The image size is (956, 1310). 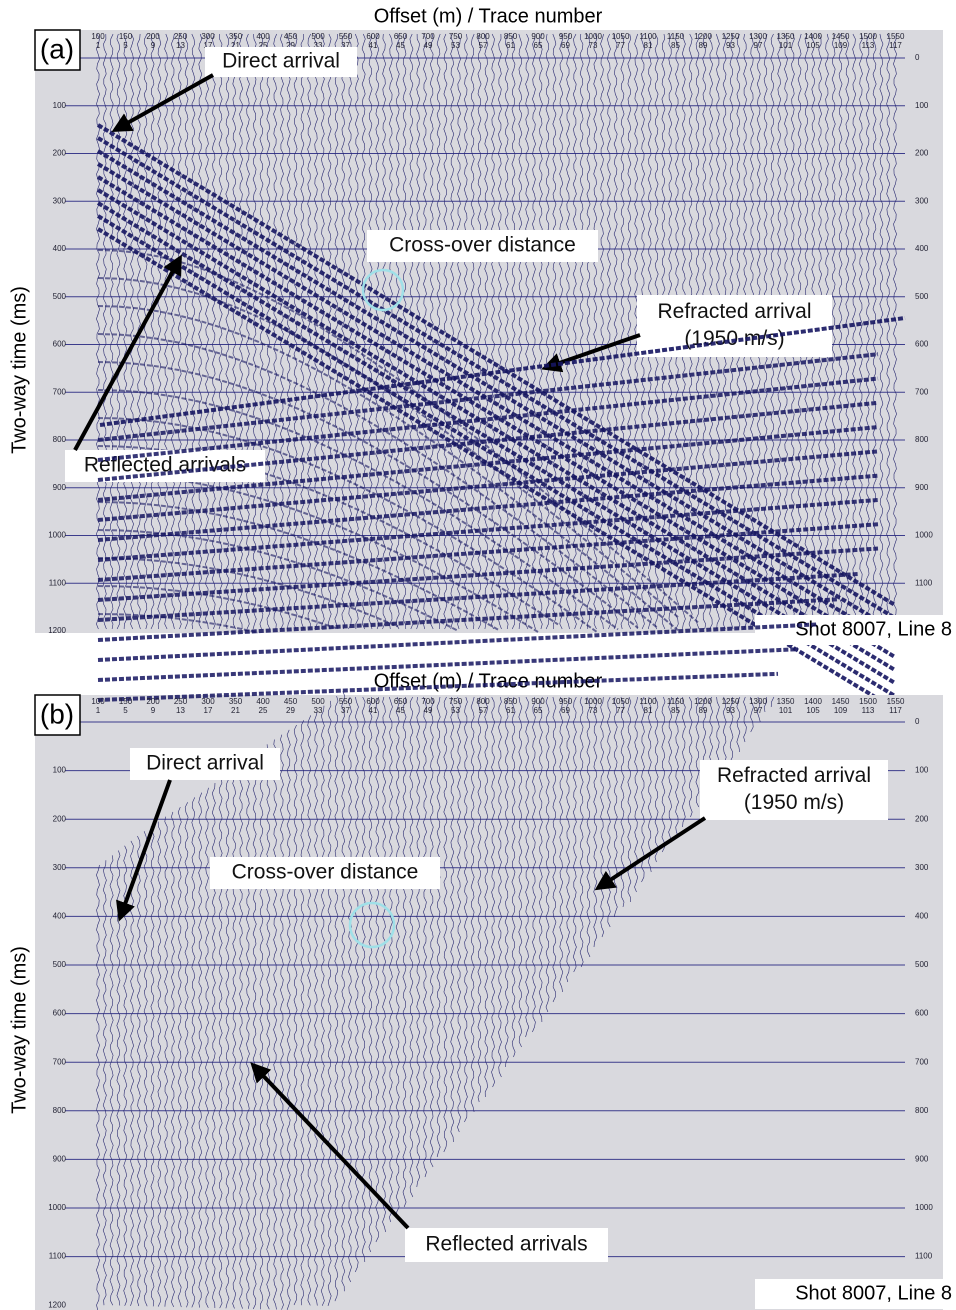 I want to click on trace-label: 29, so click(x=290, y=710).